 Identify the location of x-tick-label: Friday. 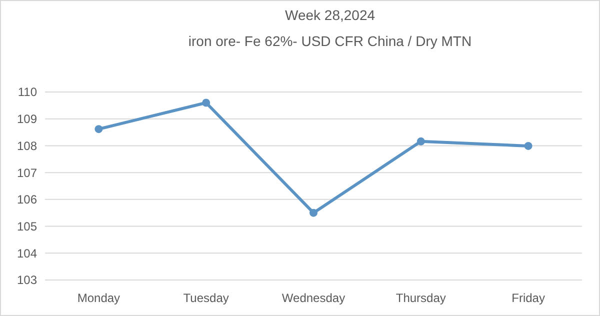
(528, 298).